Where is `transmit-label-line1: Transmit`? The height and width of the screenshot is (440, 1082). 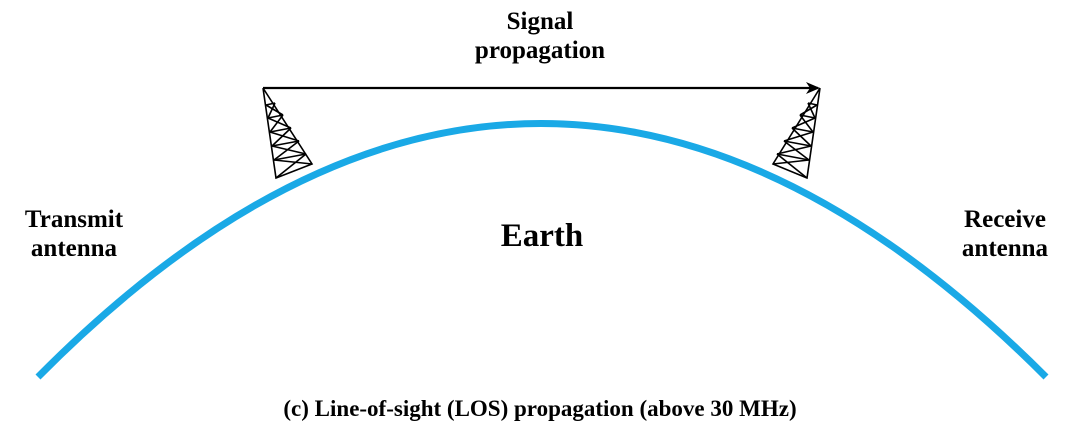 transmit-label-line1: Transmit is located at coordinates (74, 219).